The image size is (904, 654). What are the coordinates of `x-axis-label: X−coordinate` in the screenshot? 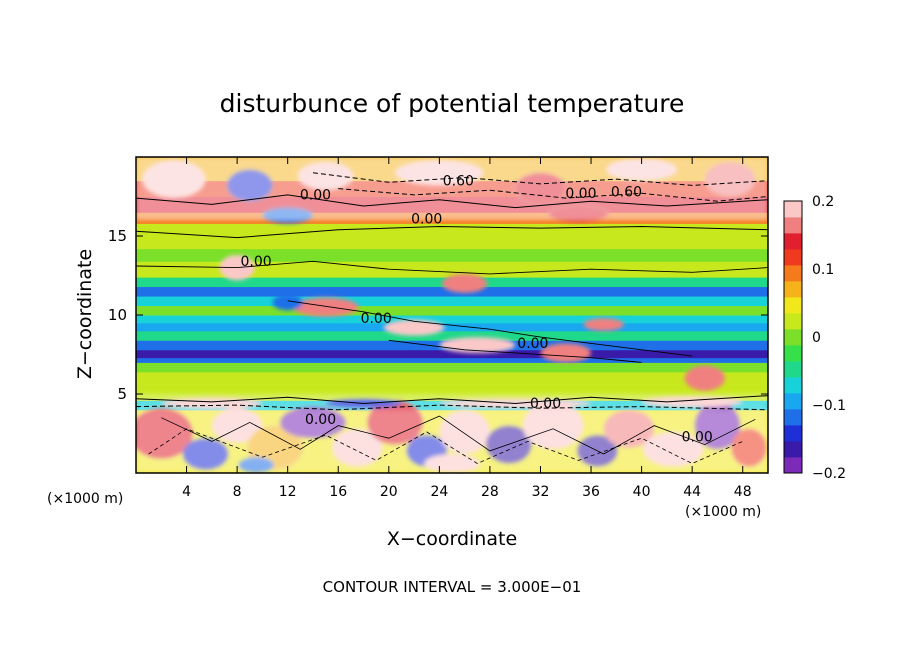 It's located at (452, 539).